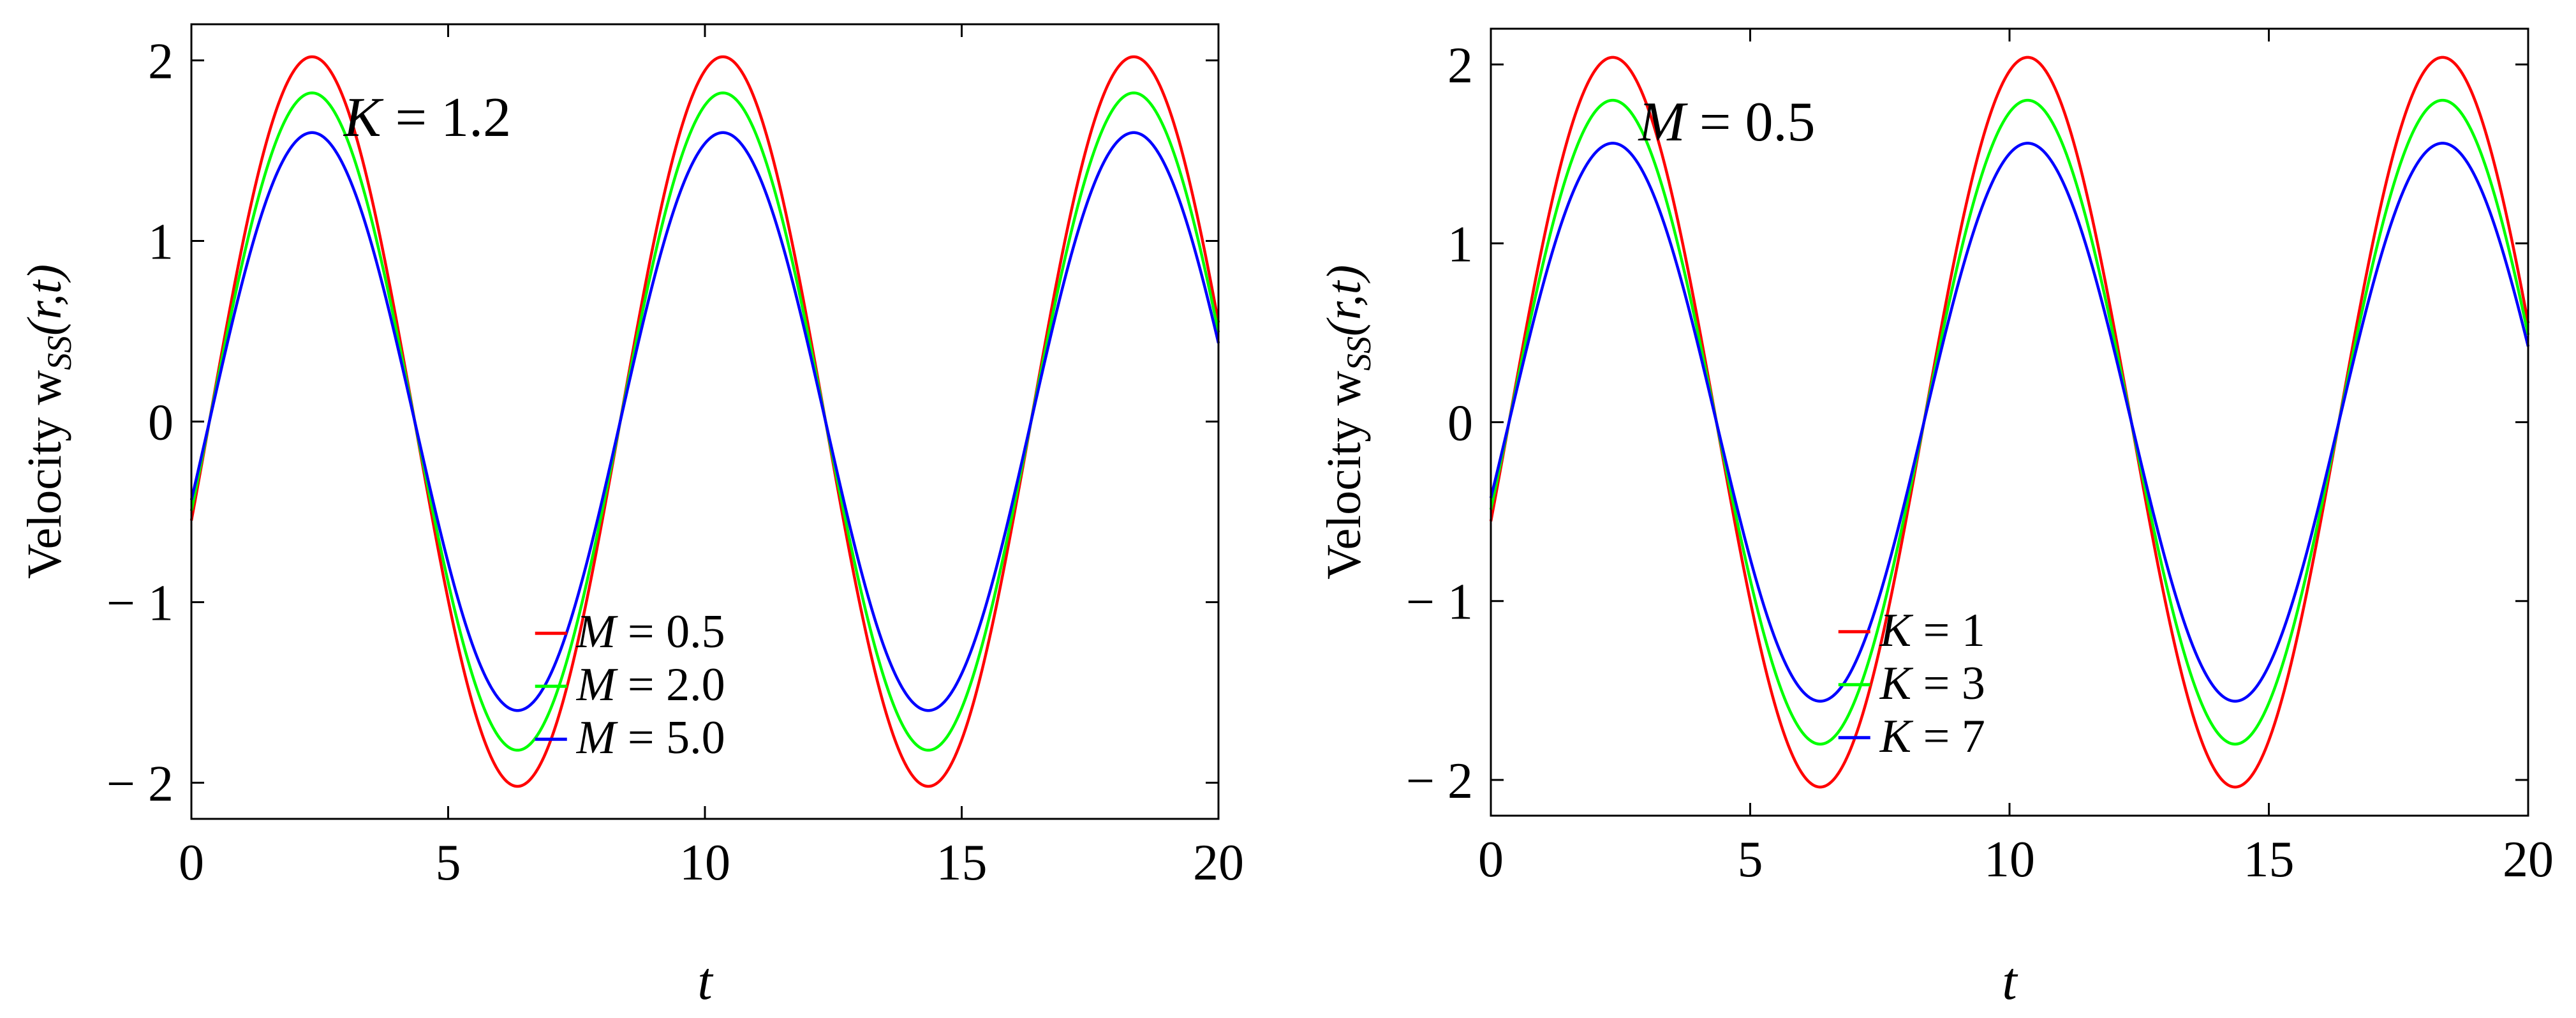  Describe the element at coordinates (1460, 424) in the screenshot. I see `chart1-ytick-label-2: 0` at that location.